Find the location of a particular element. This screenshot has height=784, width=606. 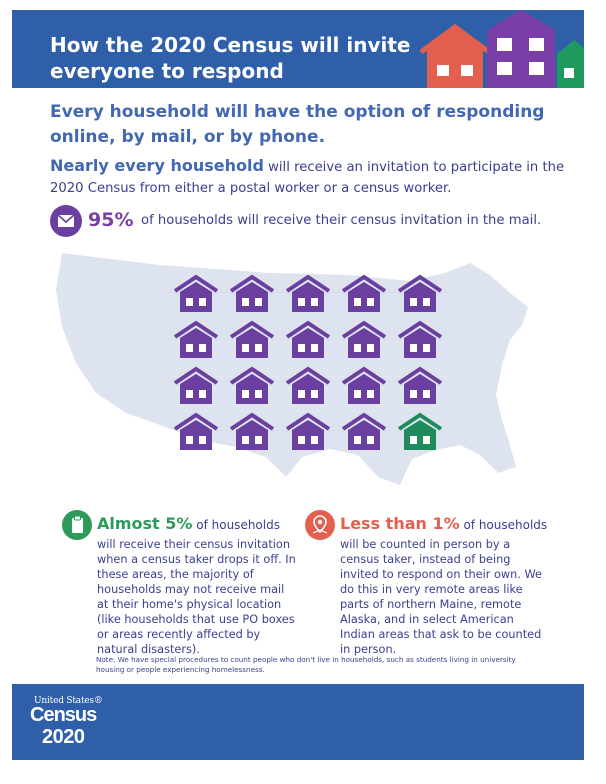

drop-off-heading-rest: of households is located at coordinates (236, 525).